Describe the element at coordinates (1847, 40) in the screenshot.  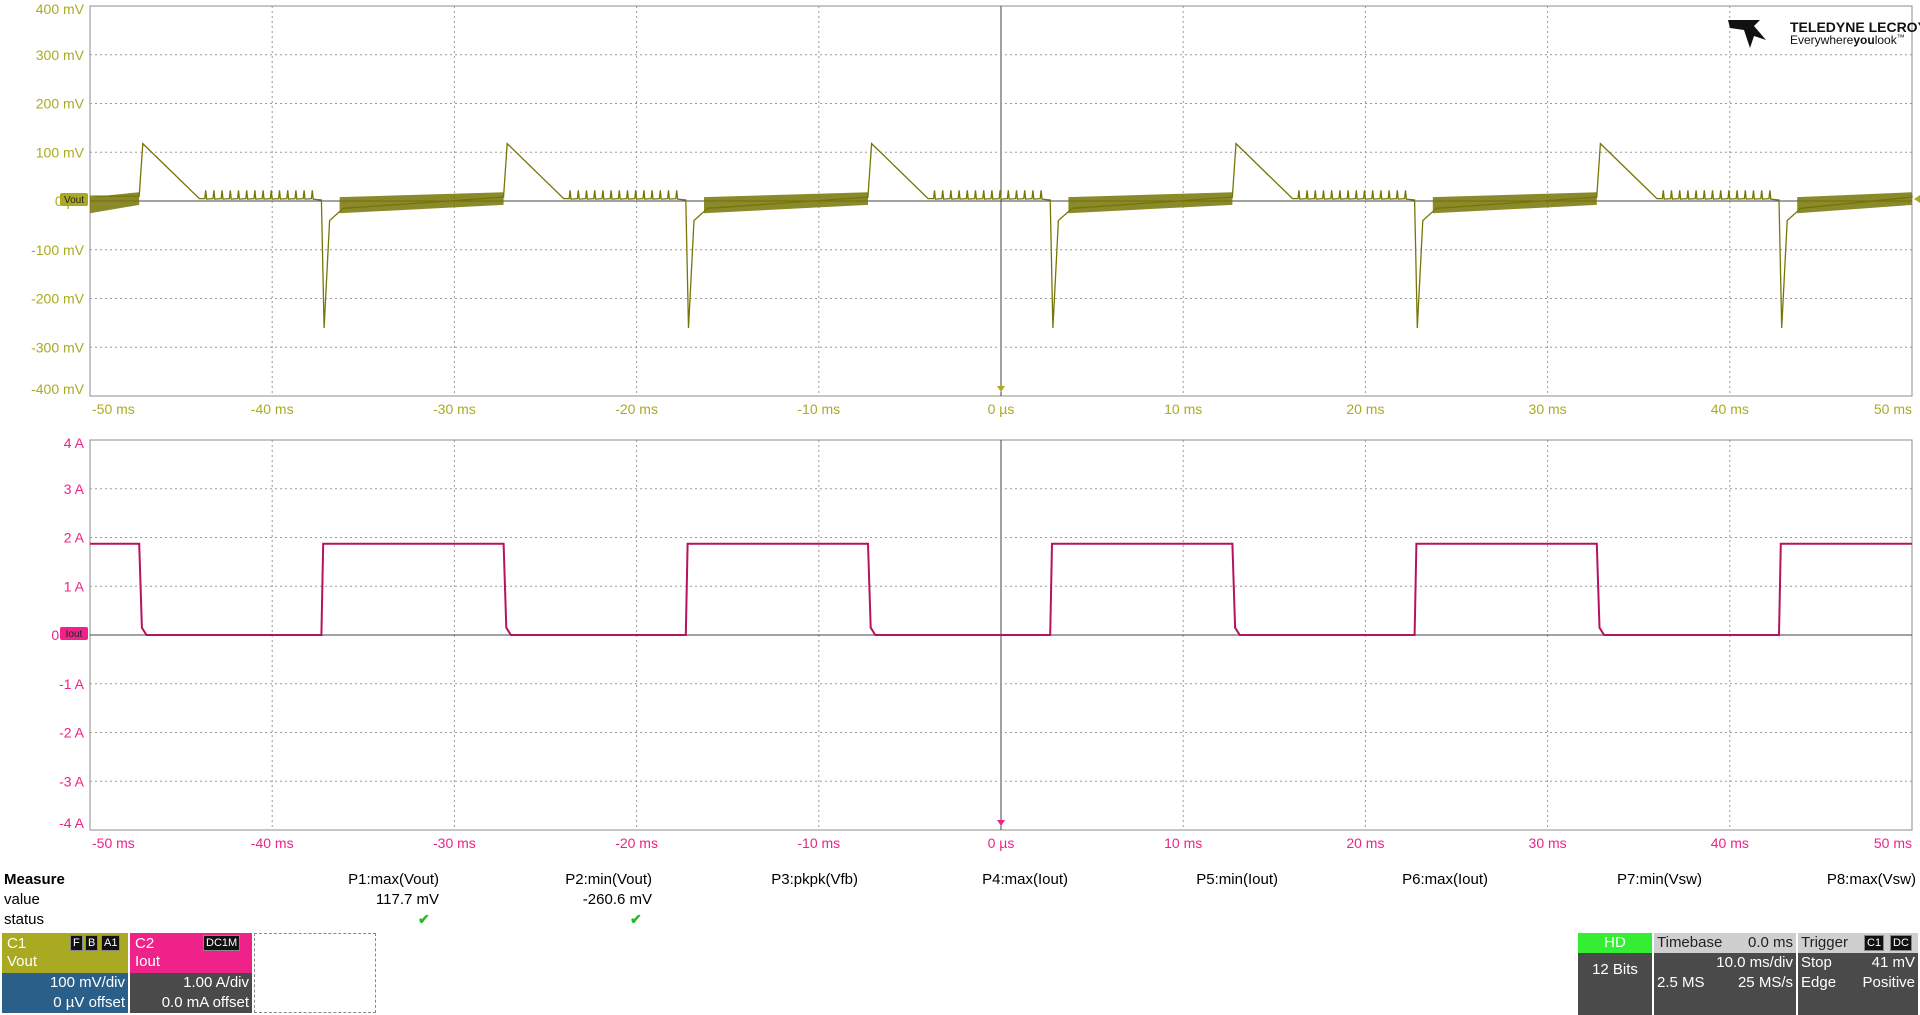
I see `logo-tagline: Everywhereyoulook™` at that location.